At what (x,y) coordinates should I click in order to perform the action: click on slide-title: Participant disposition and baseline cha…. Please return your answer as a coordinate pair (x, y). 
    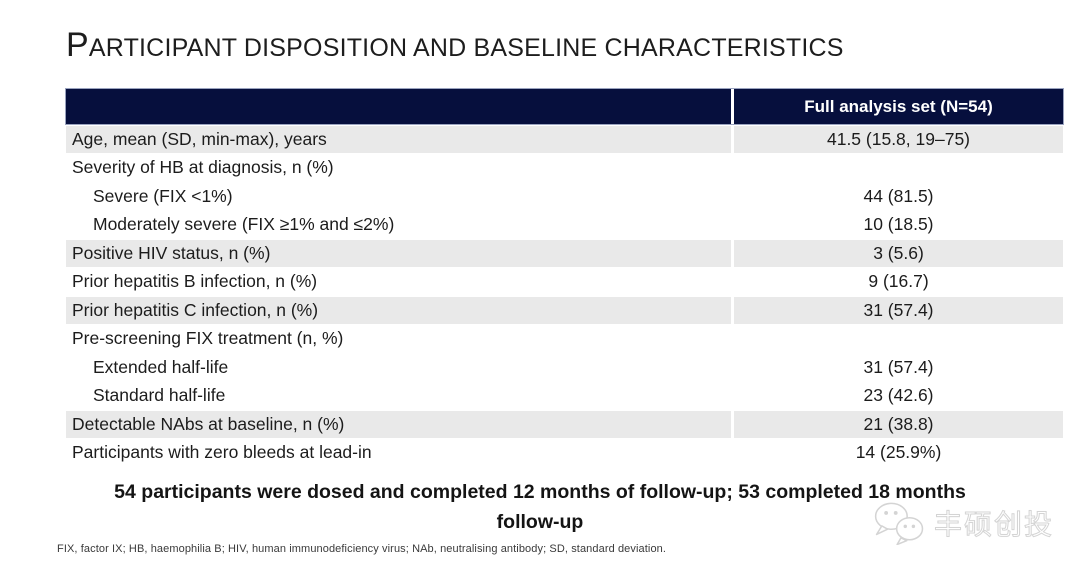
    Looking at the image, I should click on (455, 45).